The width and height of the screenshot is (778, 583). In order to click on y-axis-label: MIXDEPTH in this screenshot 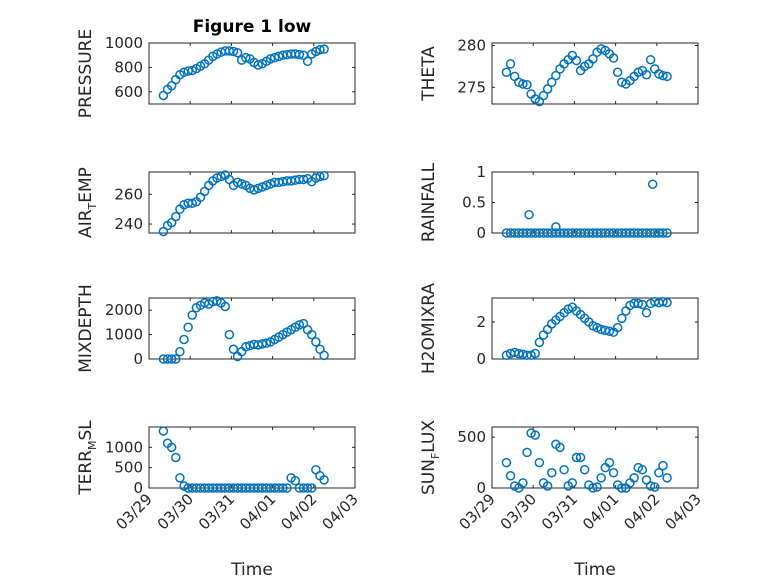, I will do `click(86, 328)`.